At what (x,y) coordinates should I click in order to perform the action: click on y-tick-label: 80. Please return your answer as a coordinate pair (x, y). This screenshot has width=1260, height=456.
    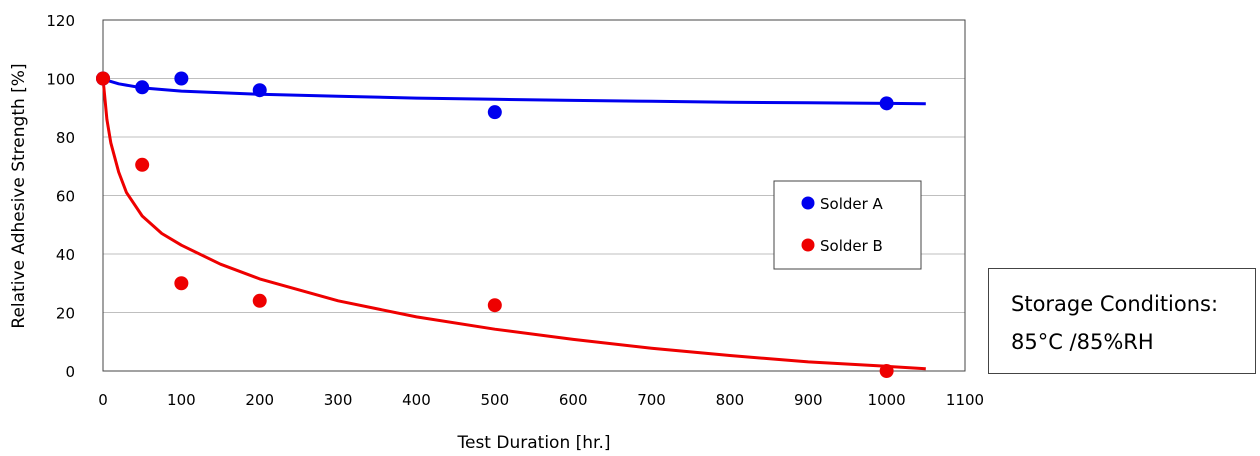
    Looking at the image, I should click on (65, 138).